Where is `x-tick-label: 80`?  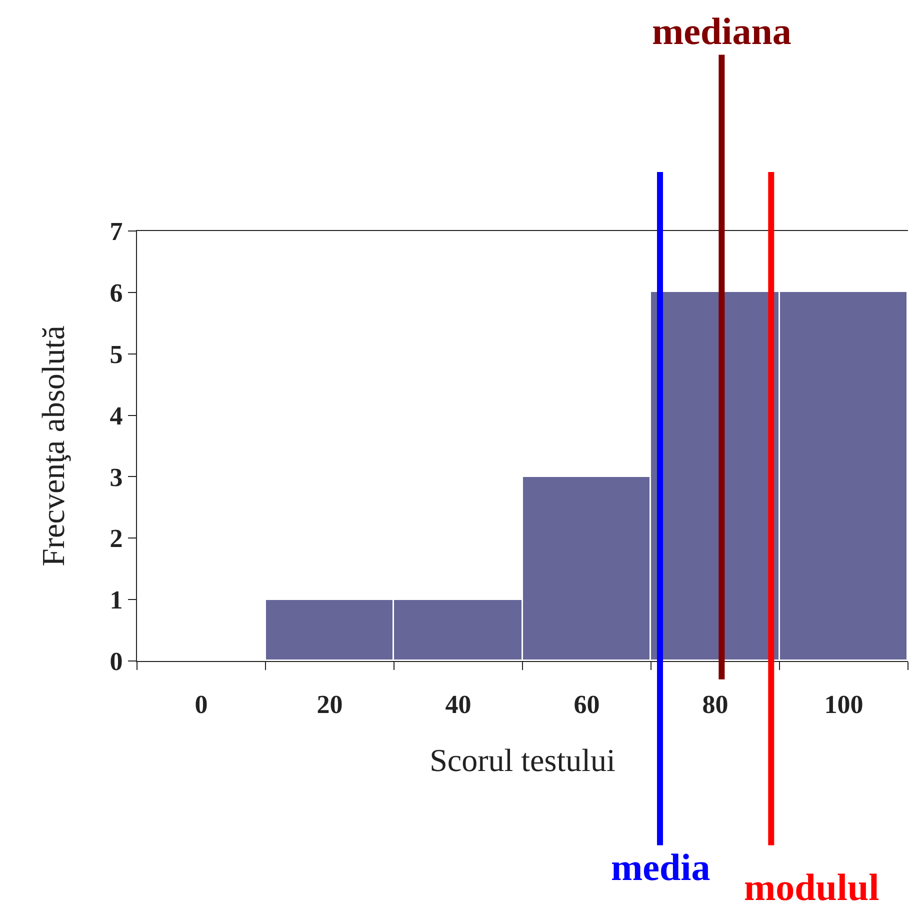
x-tick-label: 80 is located at coordinates (715, 705).